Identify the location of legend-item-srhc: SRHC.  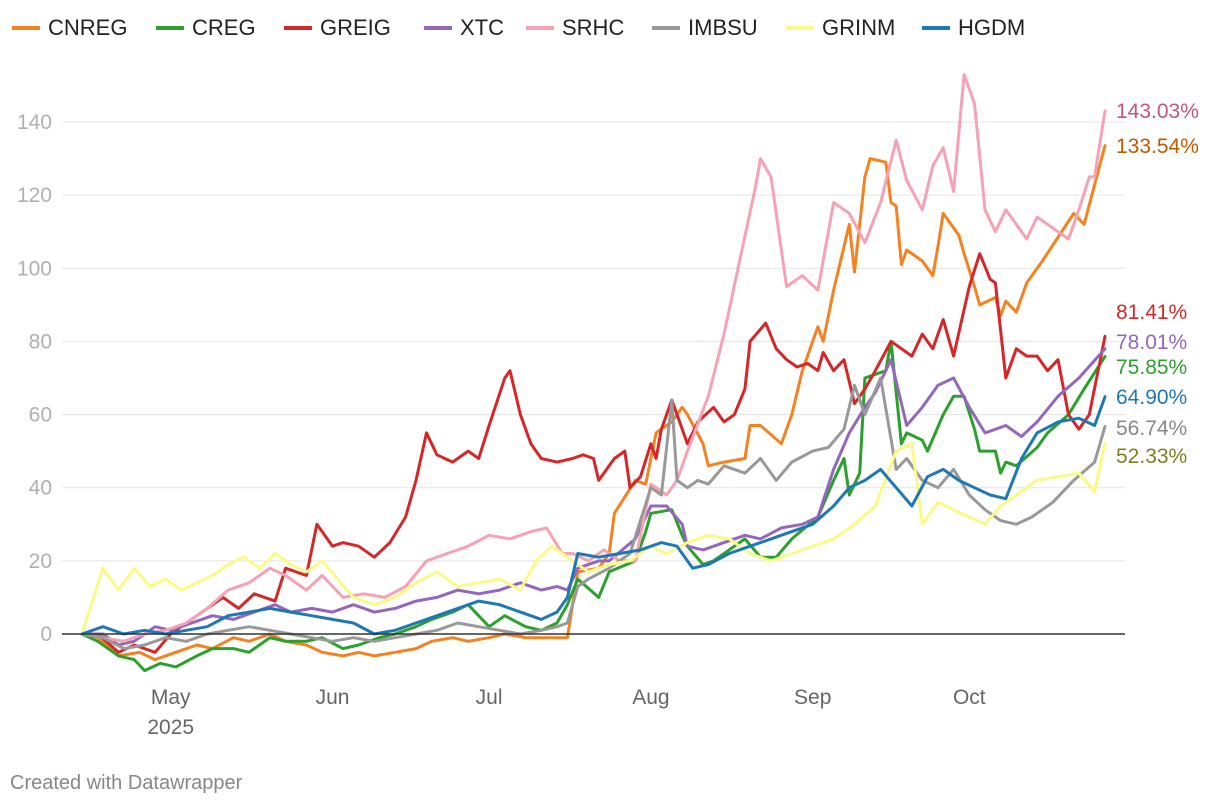
(575, 27).